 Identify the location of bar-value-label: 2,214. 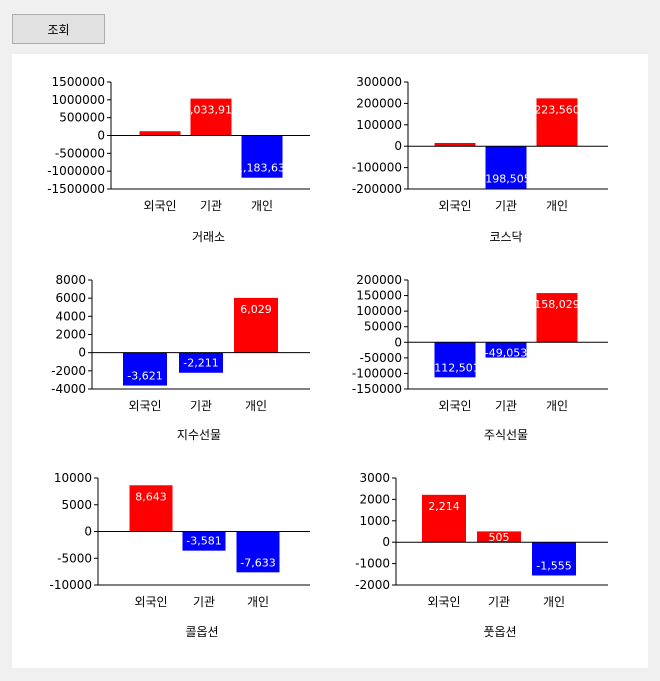
(444, 506).